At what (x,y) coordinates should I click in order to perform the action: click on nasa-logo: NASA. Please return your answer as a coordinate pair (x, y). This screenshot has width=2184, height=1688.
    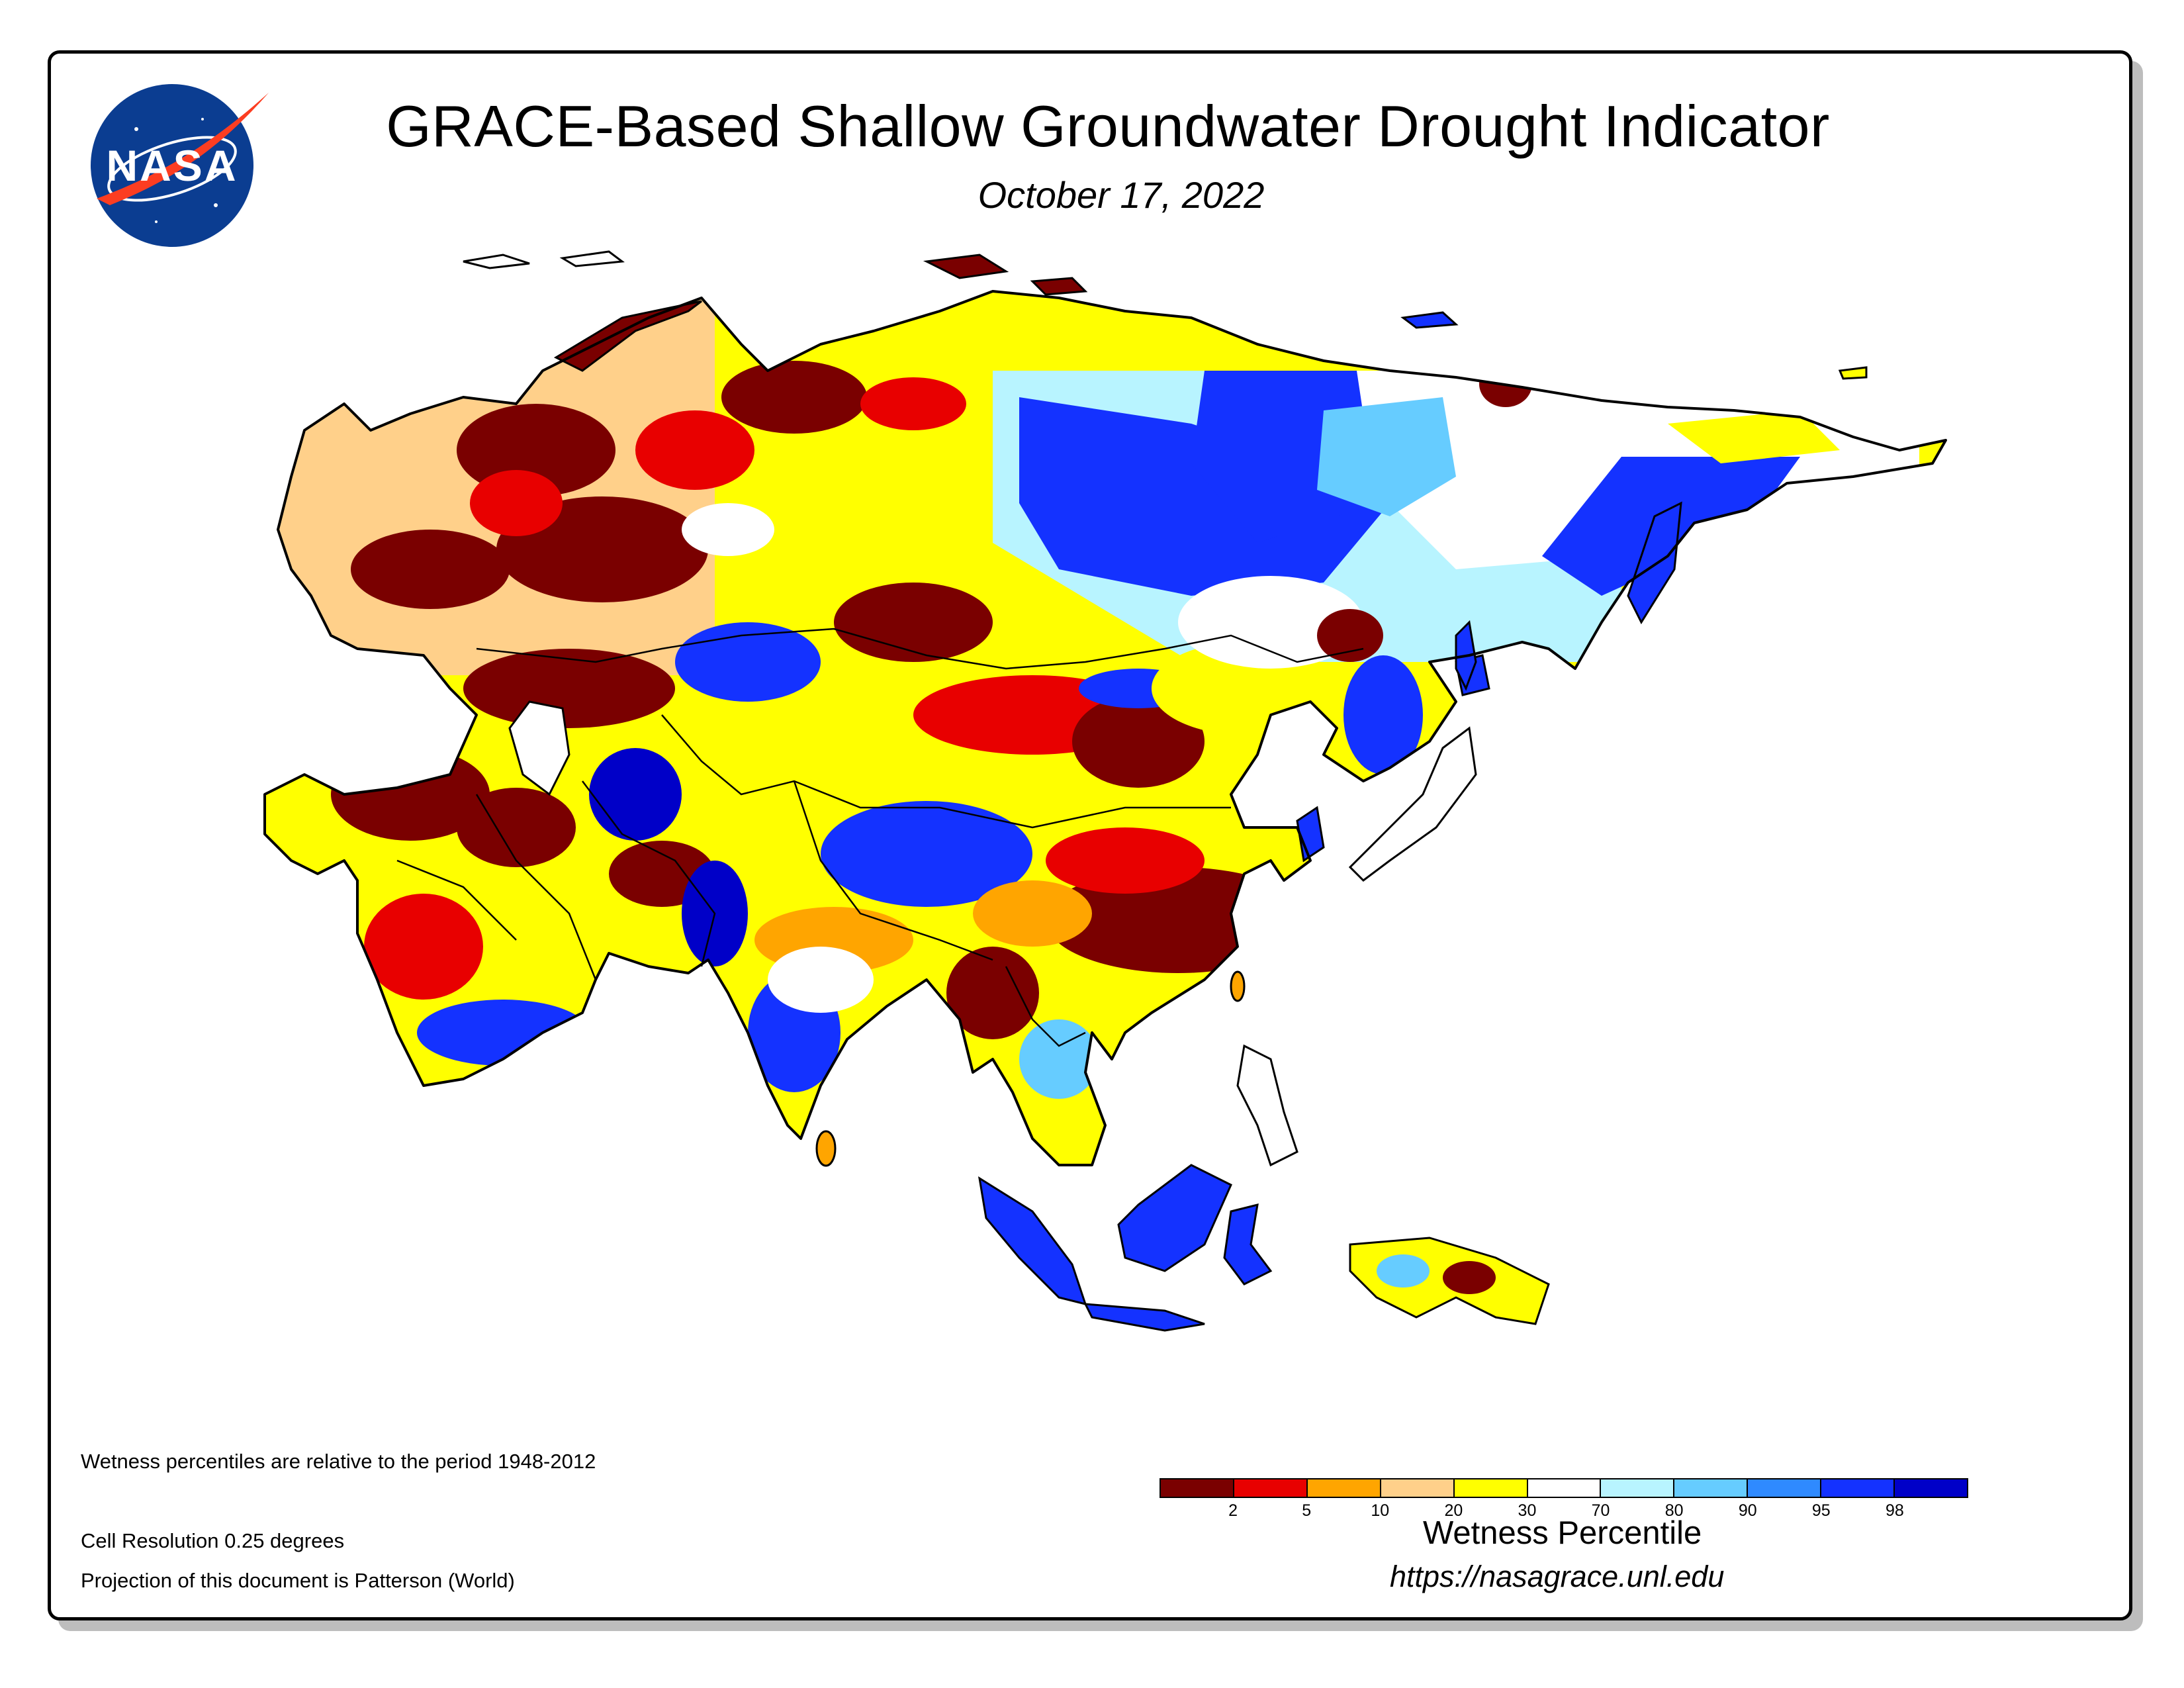
    Looking at the image, I should click on (180, 165).